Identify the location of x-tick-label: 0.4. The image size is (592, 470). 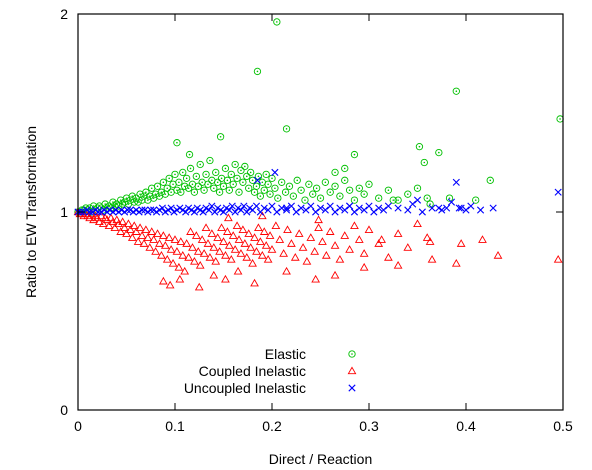
(466, 426).